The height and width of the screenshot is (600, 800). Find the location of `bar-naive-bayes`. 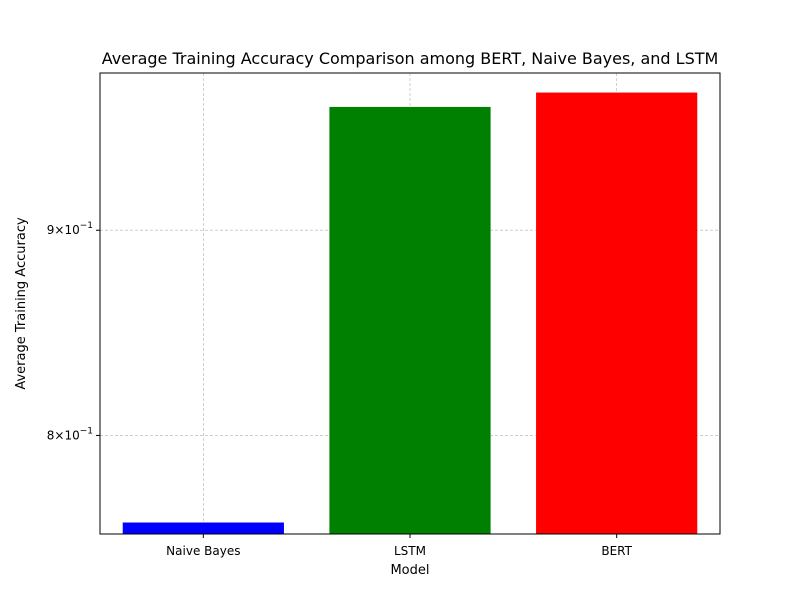

bar-naive-bayes is located at coordinates (203, 528).